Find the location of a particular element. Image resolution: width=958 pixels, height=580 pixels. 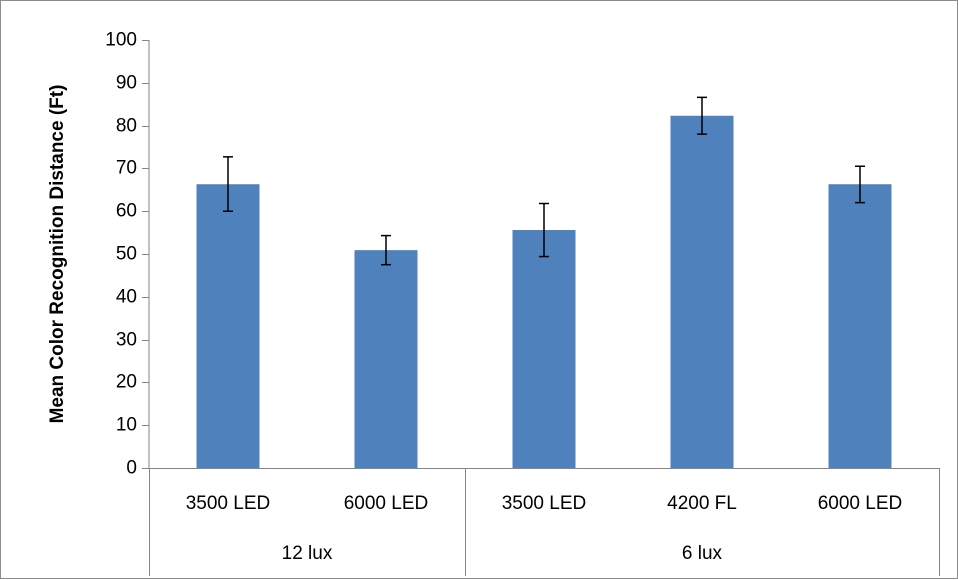

y-tick-label: 90 is located at coordinates (126, 83).